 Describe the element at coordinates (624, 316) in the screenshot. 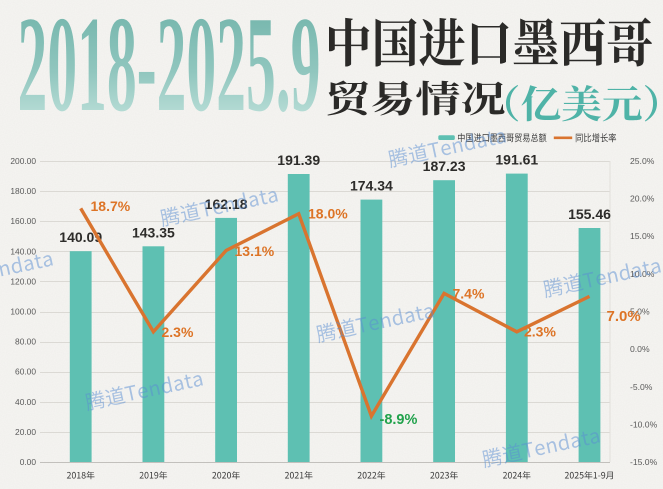

I see `svg-text: 7.0%` at that location.